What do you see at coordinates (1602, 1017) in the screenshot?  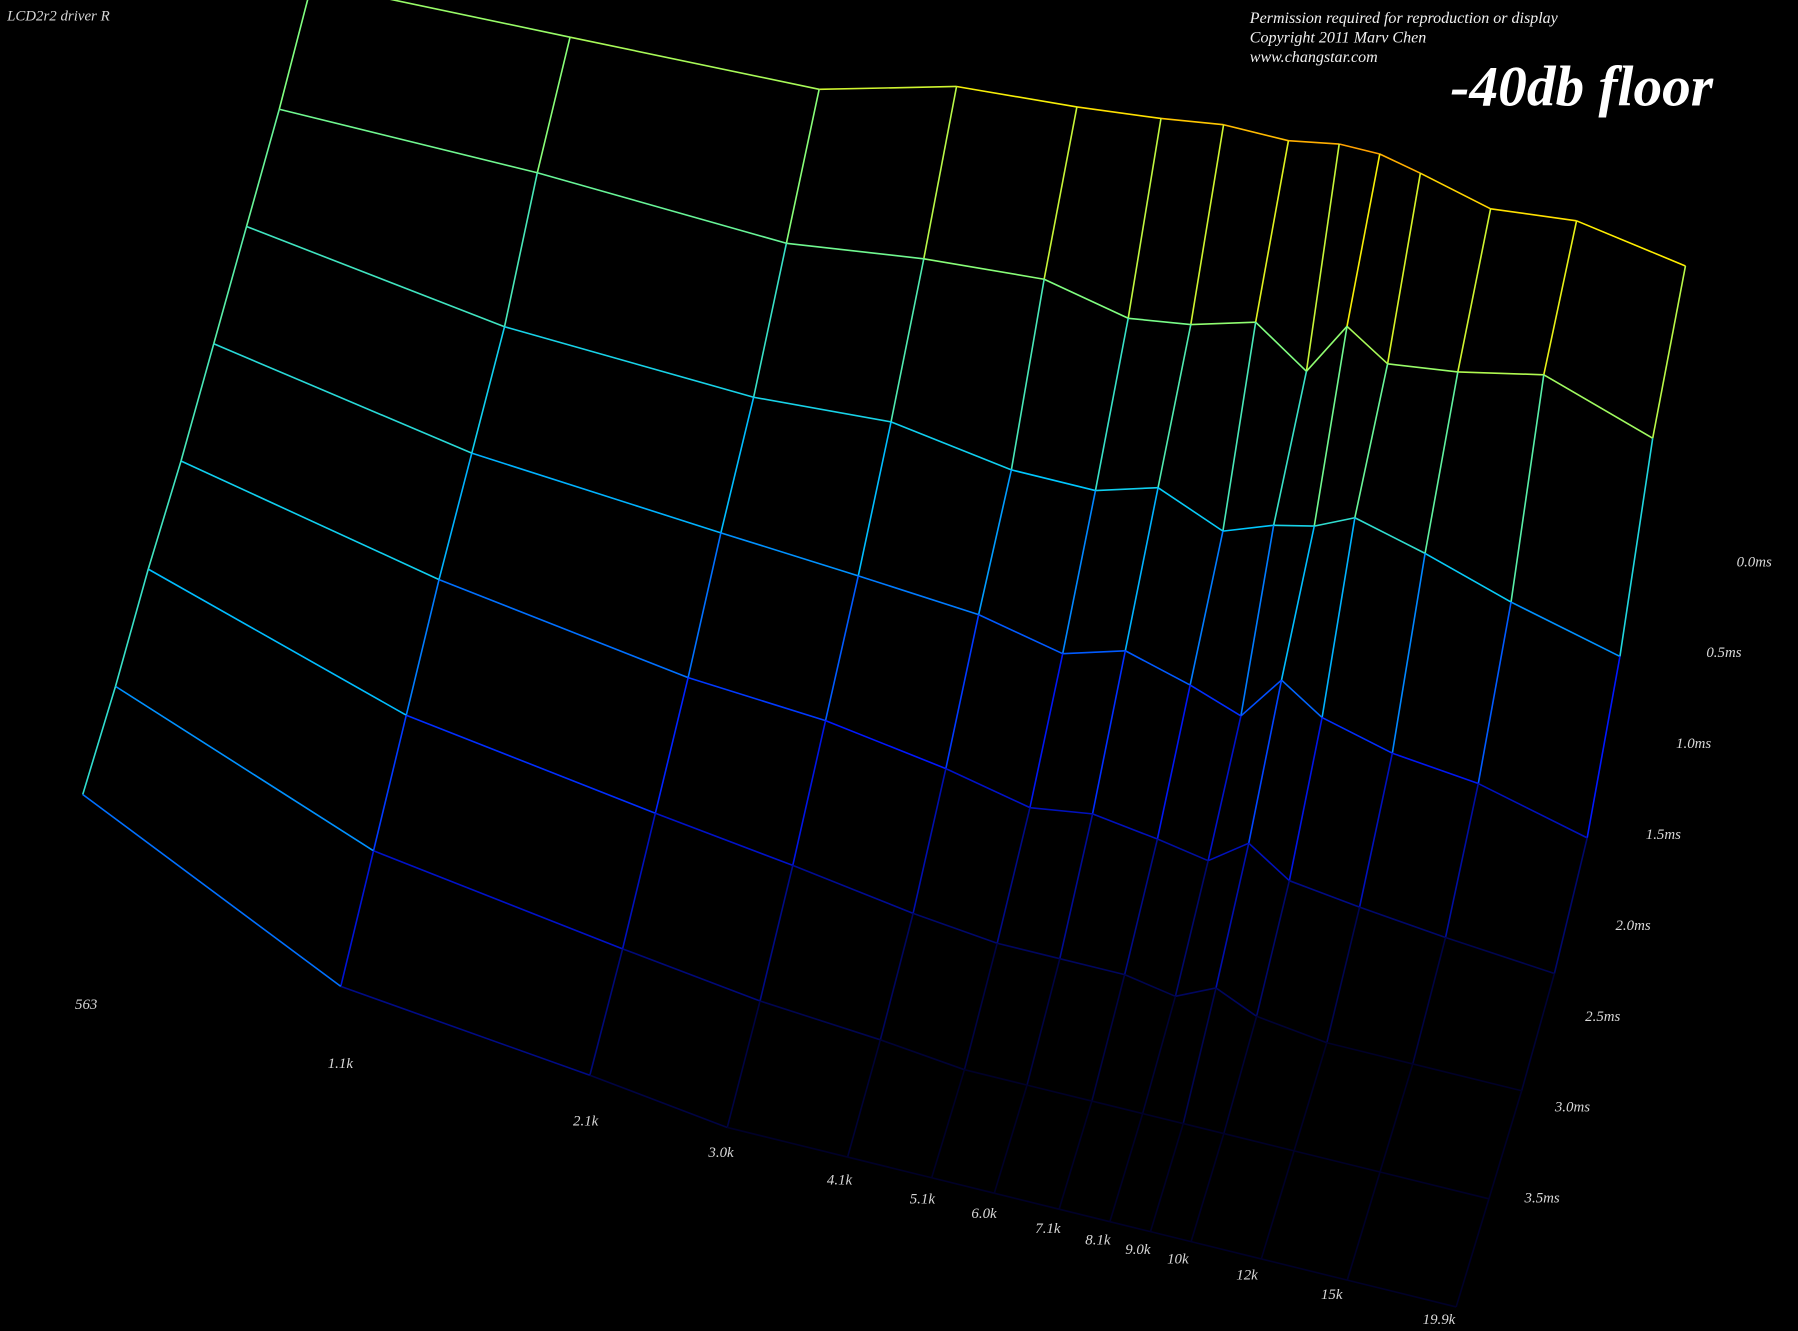 I see `z-tick-label: 2.5ms` at bounding box center [1602, 1017].